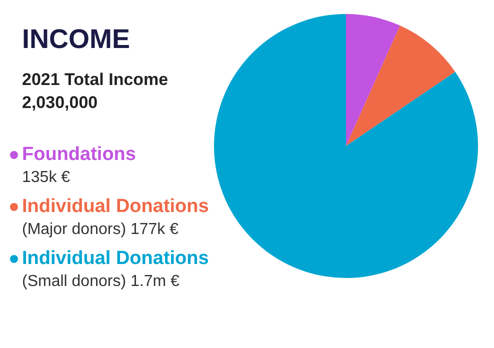 This screenshot has width=494, height=348. I want to click on data-label: (Small donors) 1.7m €, so click(101, 282).